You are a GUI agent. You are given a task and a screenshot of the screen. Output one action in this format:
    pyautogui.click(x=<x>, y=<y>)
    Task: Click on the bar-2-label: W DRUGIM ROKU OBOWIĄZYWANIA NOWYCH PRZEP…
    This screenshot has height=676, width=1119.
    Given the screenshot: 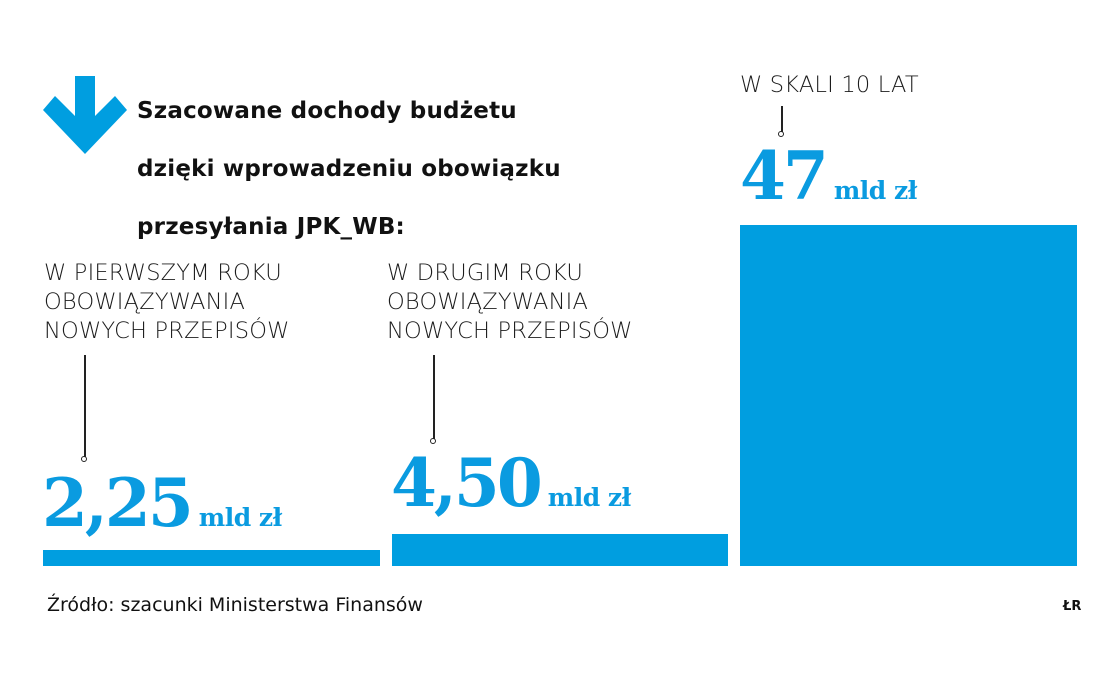 What is the action you would take?
    pyautogui.click(x=510, y=302)
    